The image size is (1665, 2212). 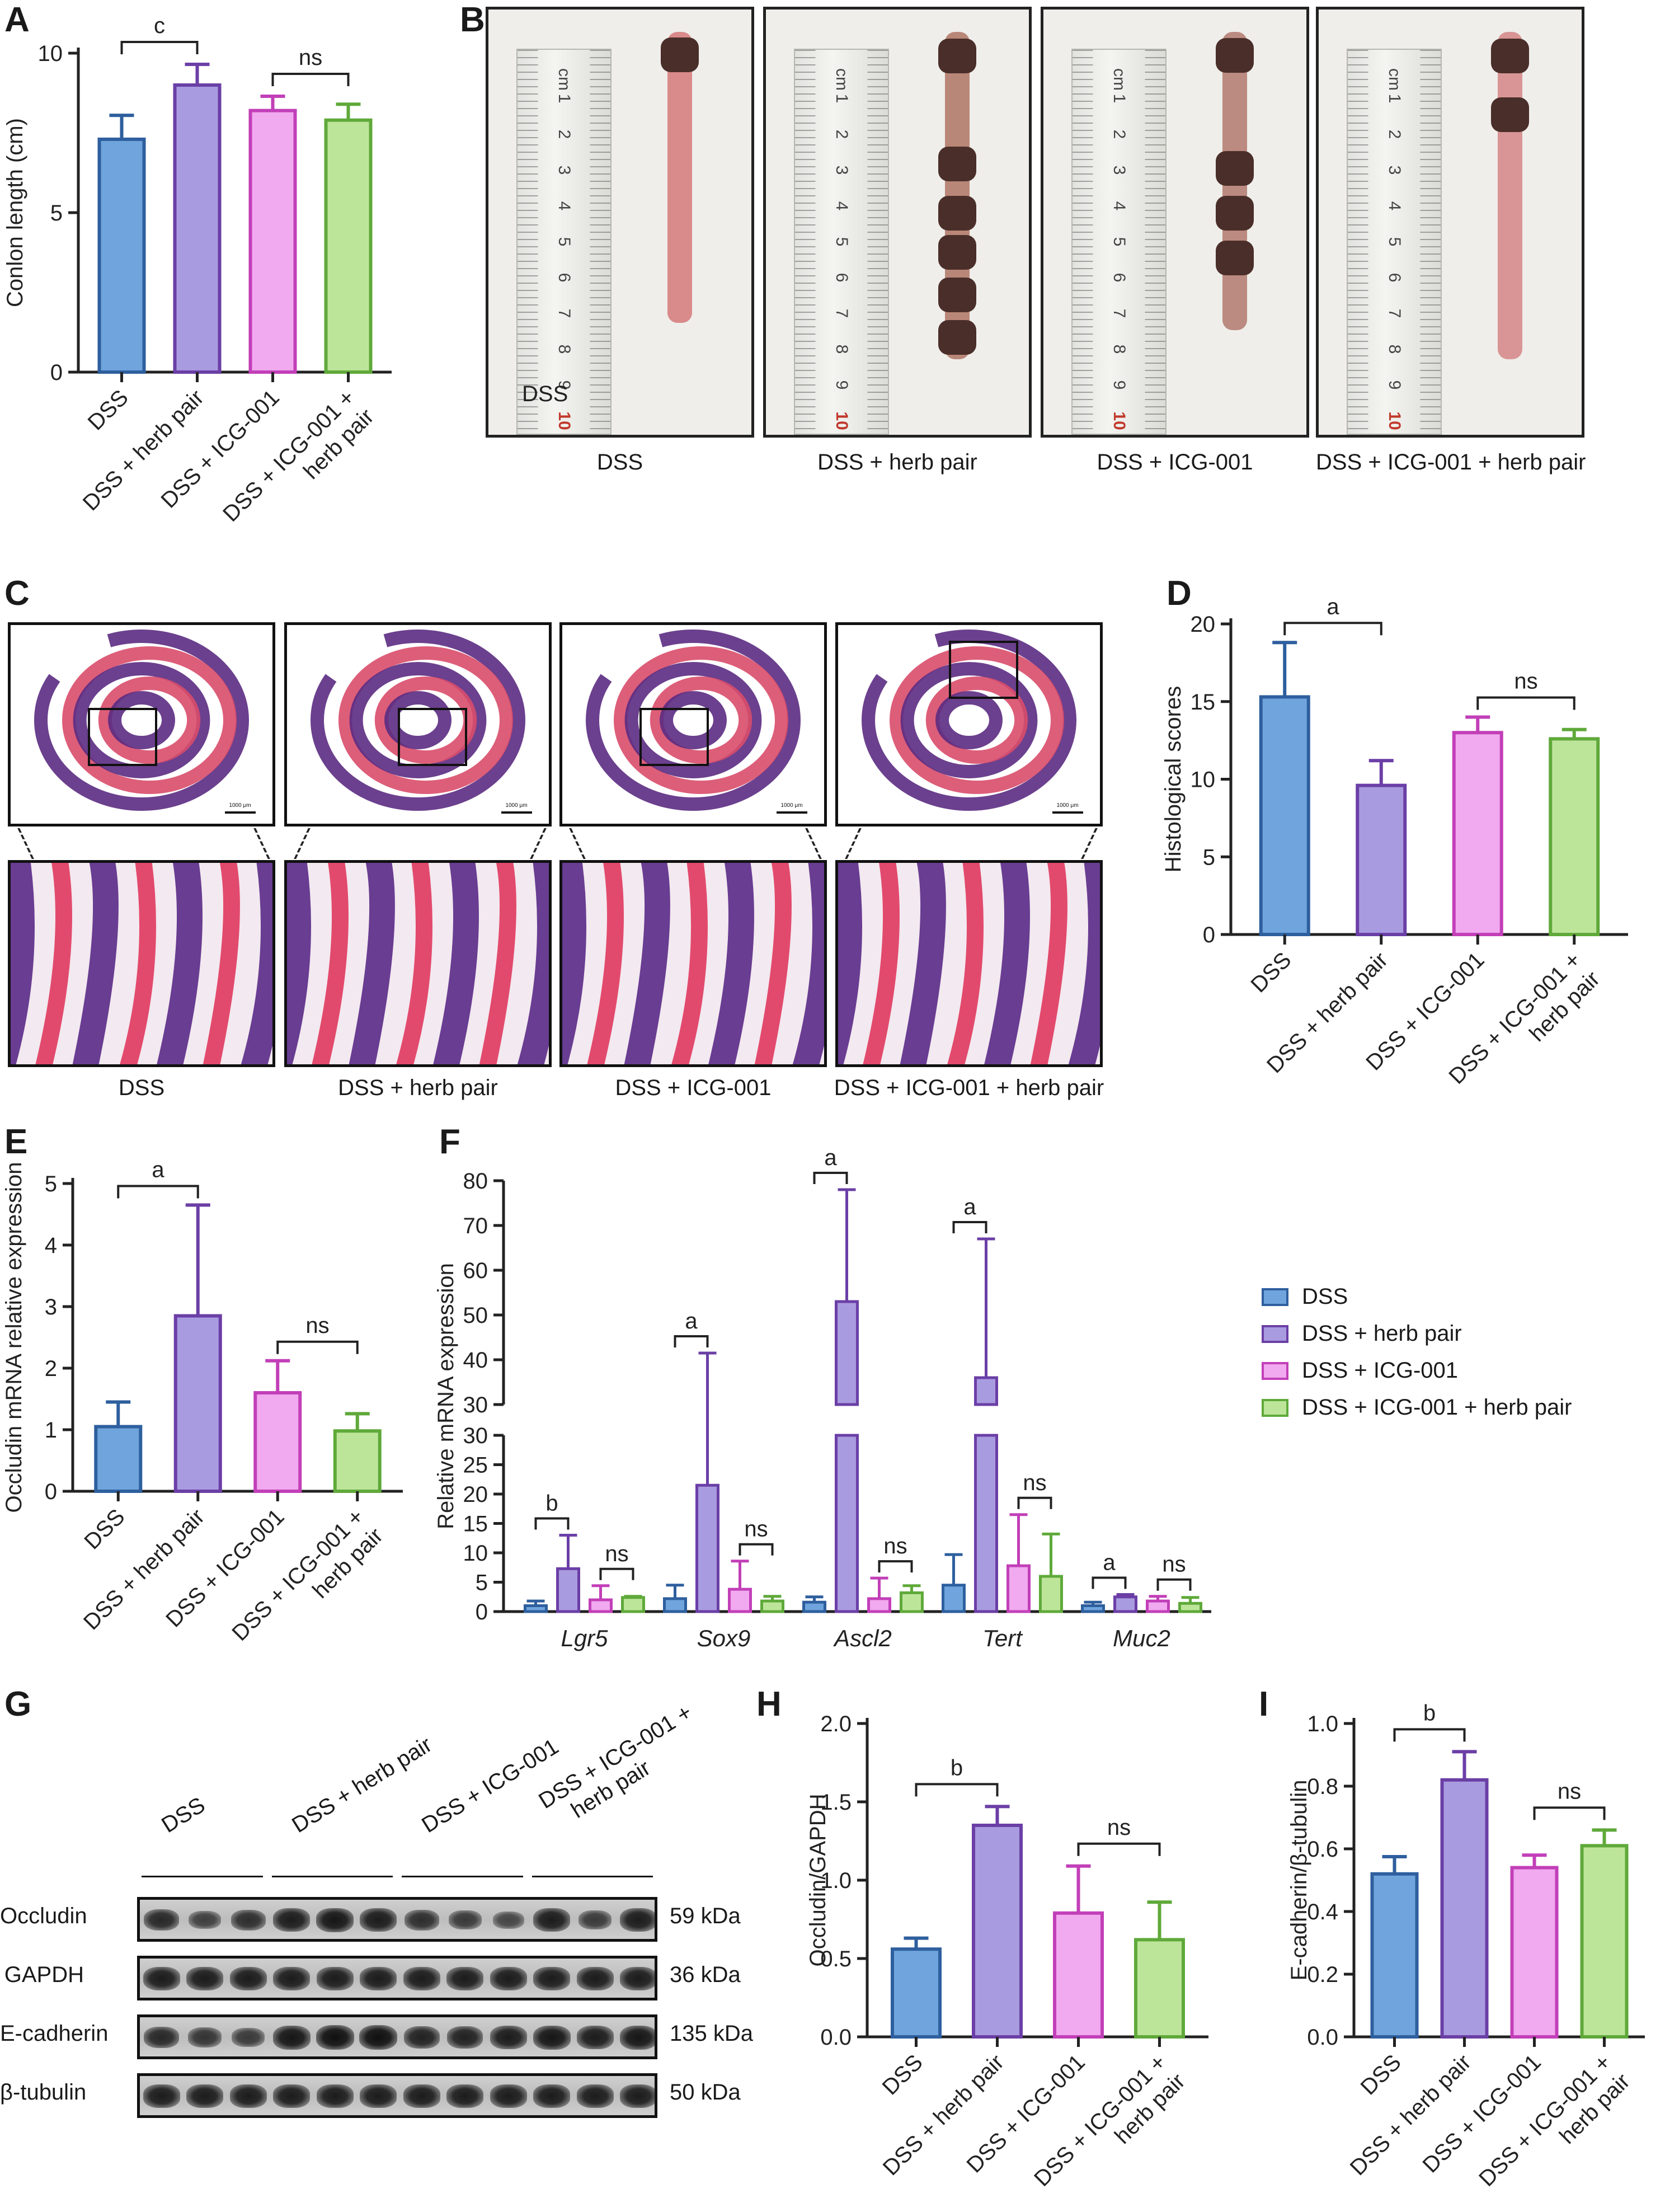 What do you see at coordinates (705, 1916) in the screenshot?
I see `blot-molecular-weight: 59 kDa` at bounding box center [705, 1916].